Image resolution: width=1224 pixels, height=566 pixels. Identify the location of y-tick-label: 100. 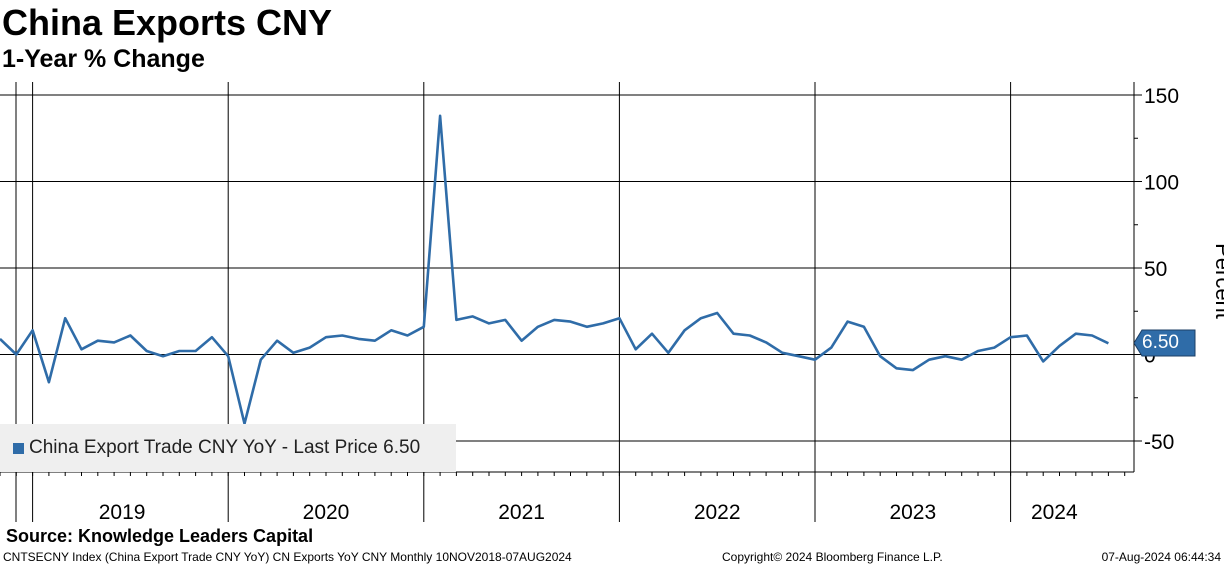
(1161, 183).